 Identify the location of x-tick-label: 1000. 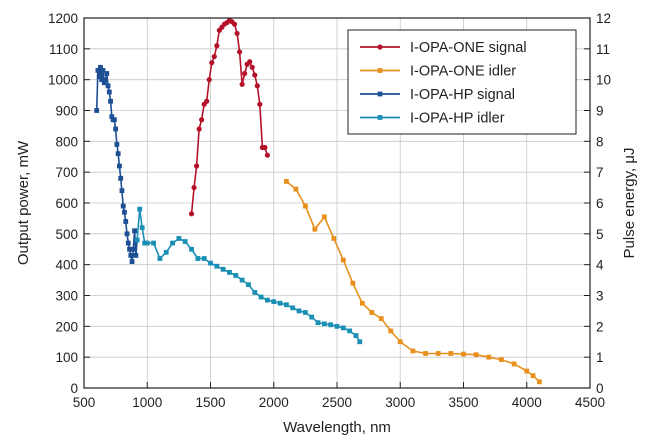
(147, 402).